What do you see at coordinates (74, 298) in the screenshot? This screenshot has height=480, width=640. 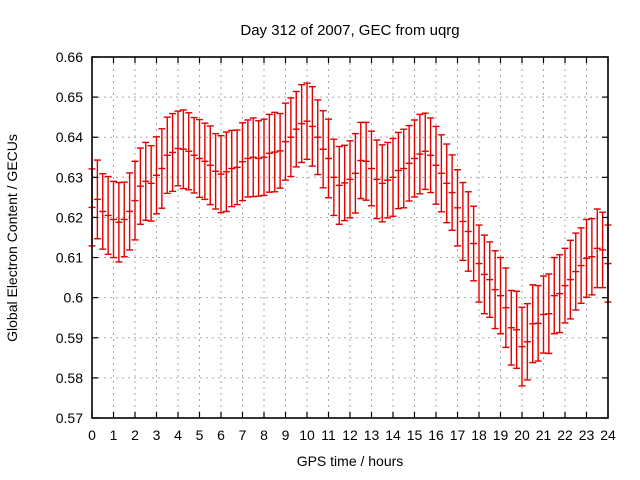 I see `y-tick-label: 0.6` at bounding box center [74, 298].